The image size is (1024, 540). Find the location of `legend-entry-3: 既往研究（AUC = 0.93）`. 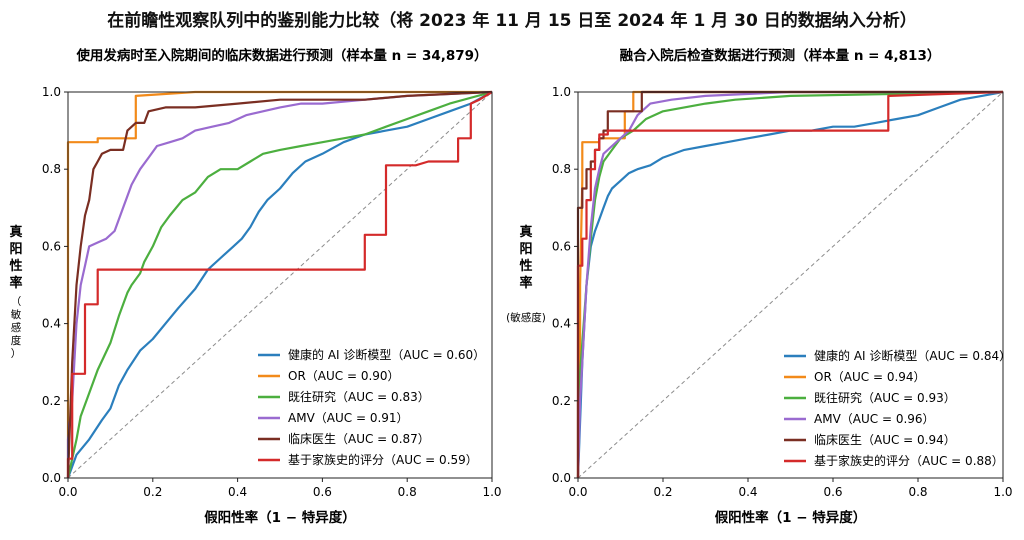

legend-entry-3: 既往研究（AUC = 0.93） is located at coordinates (885, 397).